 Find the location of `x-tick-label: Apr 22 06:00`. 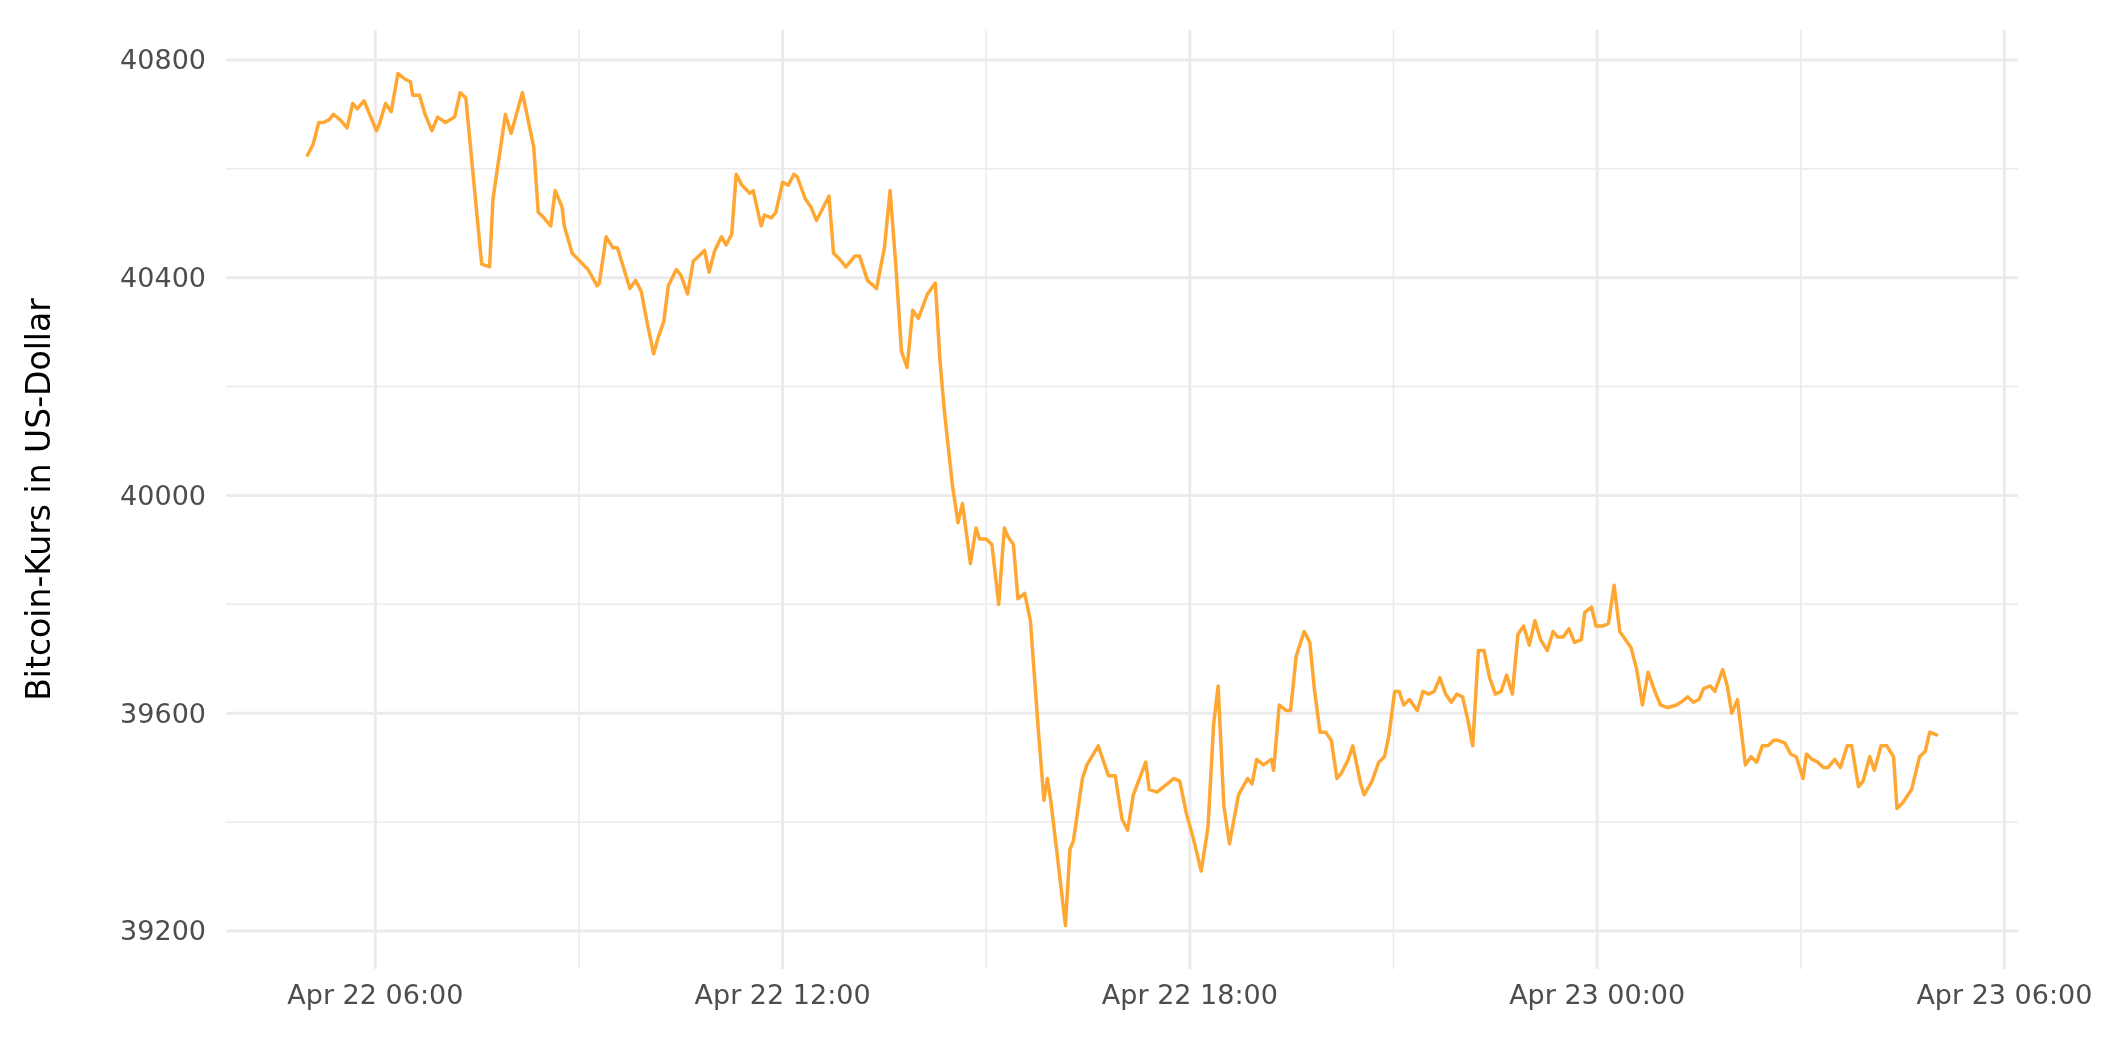

x-tick-label: Apr 22 06:00 is located at coordinates (375, 994).